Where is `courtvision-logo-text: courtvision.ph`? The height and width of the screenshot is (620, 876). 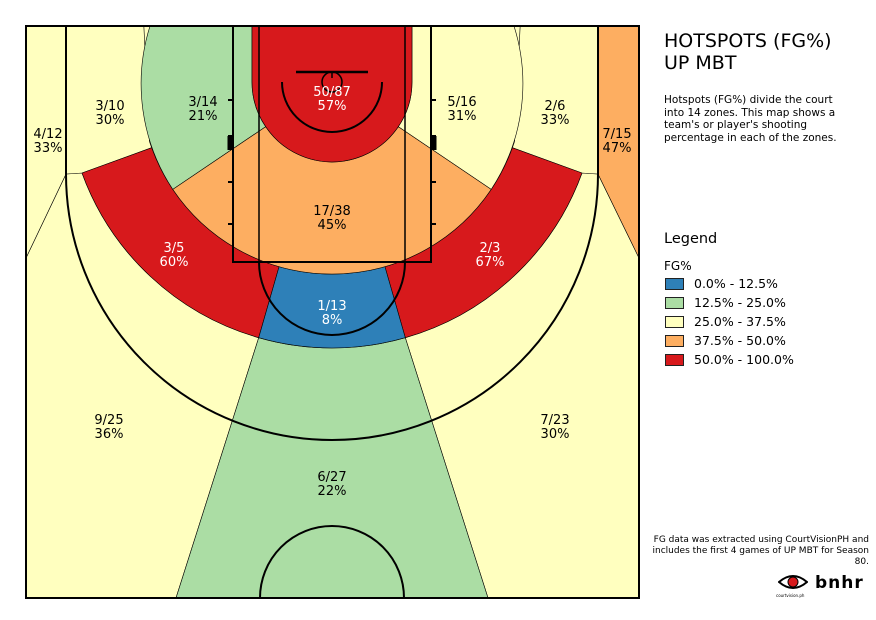
courtvision-logo-text: courtvision.ph is located at coordinates (790, 595).